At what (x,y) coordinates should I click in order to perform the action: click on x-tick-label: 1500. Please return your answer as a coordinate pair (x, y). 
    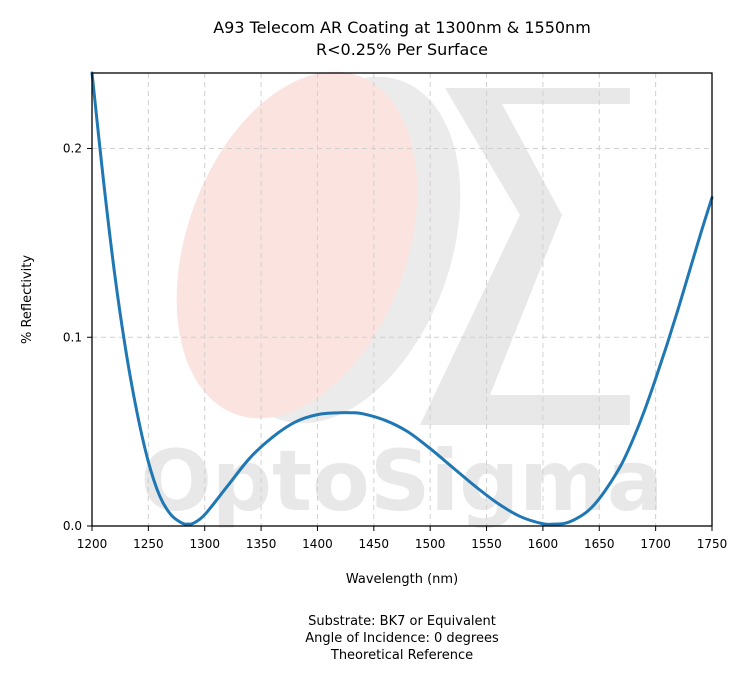
    Looking at the image, I should click on (430, 544).